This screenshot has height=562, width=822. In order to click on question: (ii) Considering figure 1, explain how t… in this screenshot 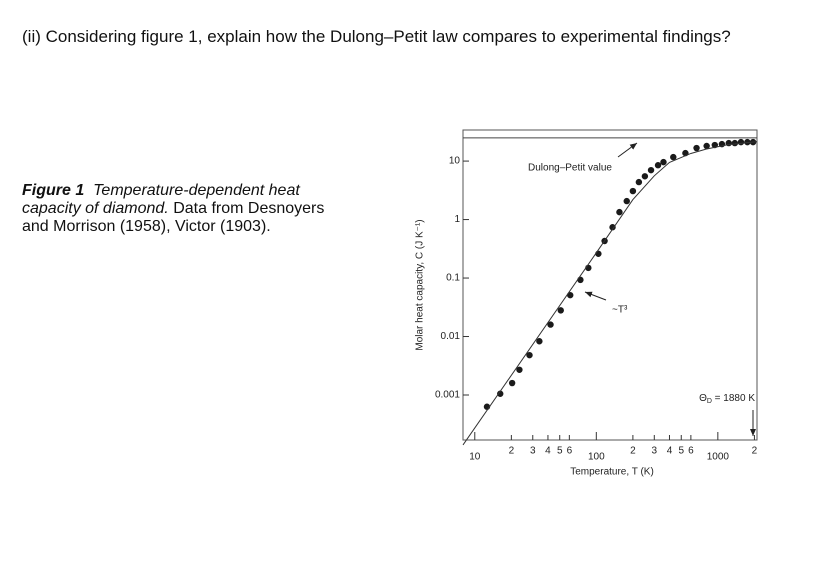, I will do `click(376, 36)`.